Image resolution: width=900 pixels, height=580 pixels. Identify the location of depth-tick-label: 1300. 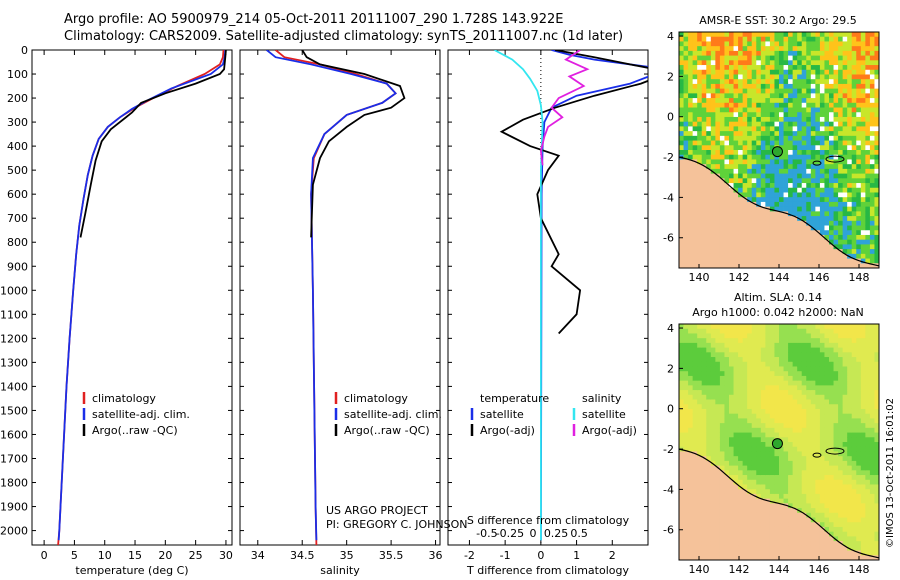
(14, 362).